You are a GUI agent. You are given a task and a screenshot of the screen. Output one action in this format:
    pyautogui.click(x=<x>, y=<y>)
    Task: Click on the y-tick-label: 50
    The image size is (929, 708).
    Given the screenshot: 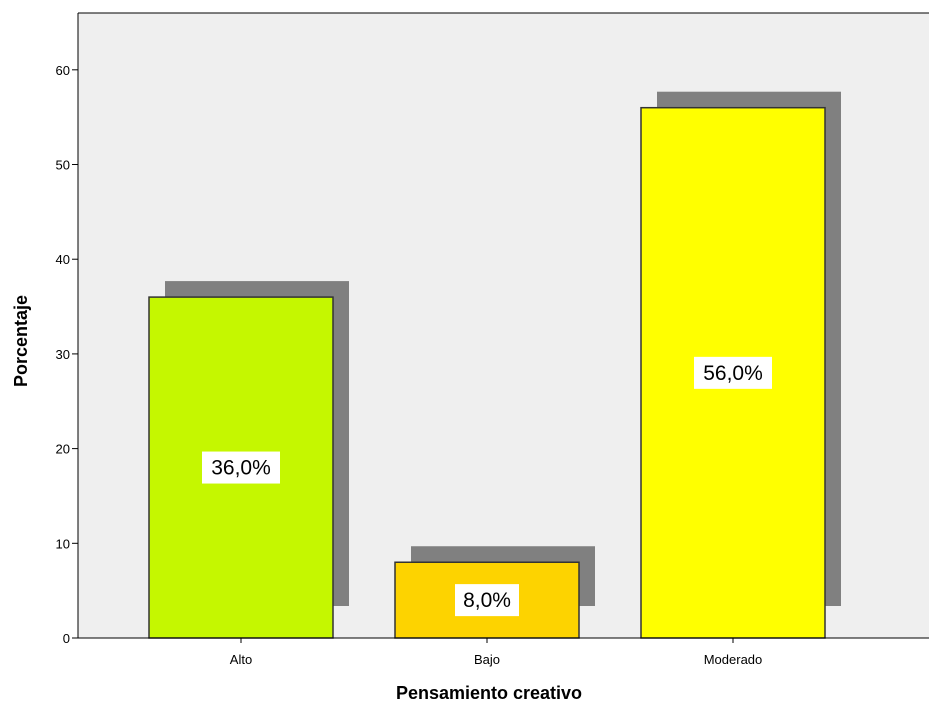 What is the action you would take?
    pyautogui.click(x=63, y=165)
    